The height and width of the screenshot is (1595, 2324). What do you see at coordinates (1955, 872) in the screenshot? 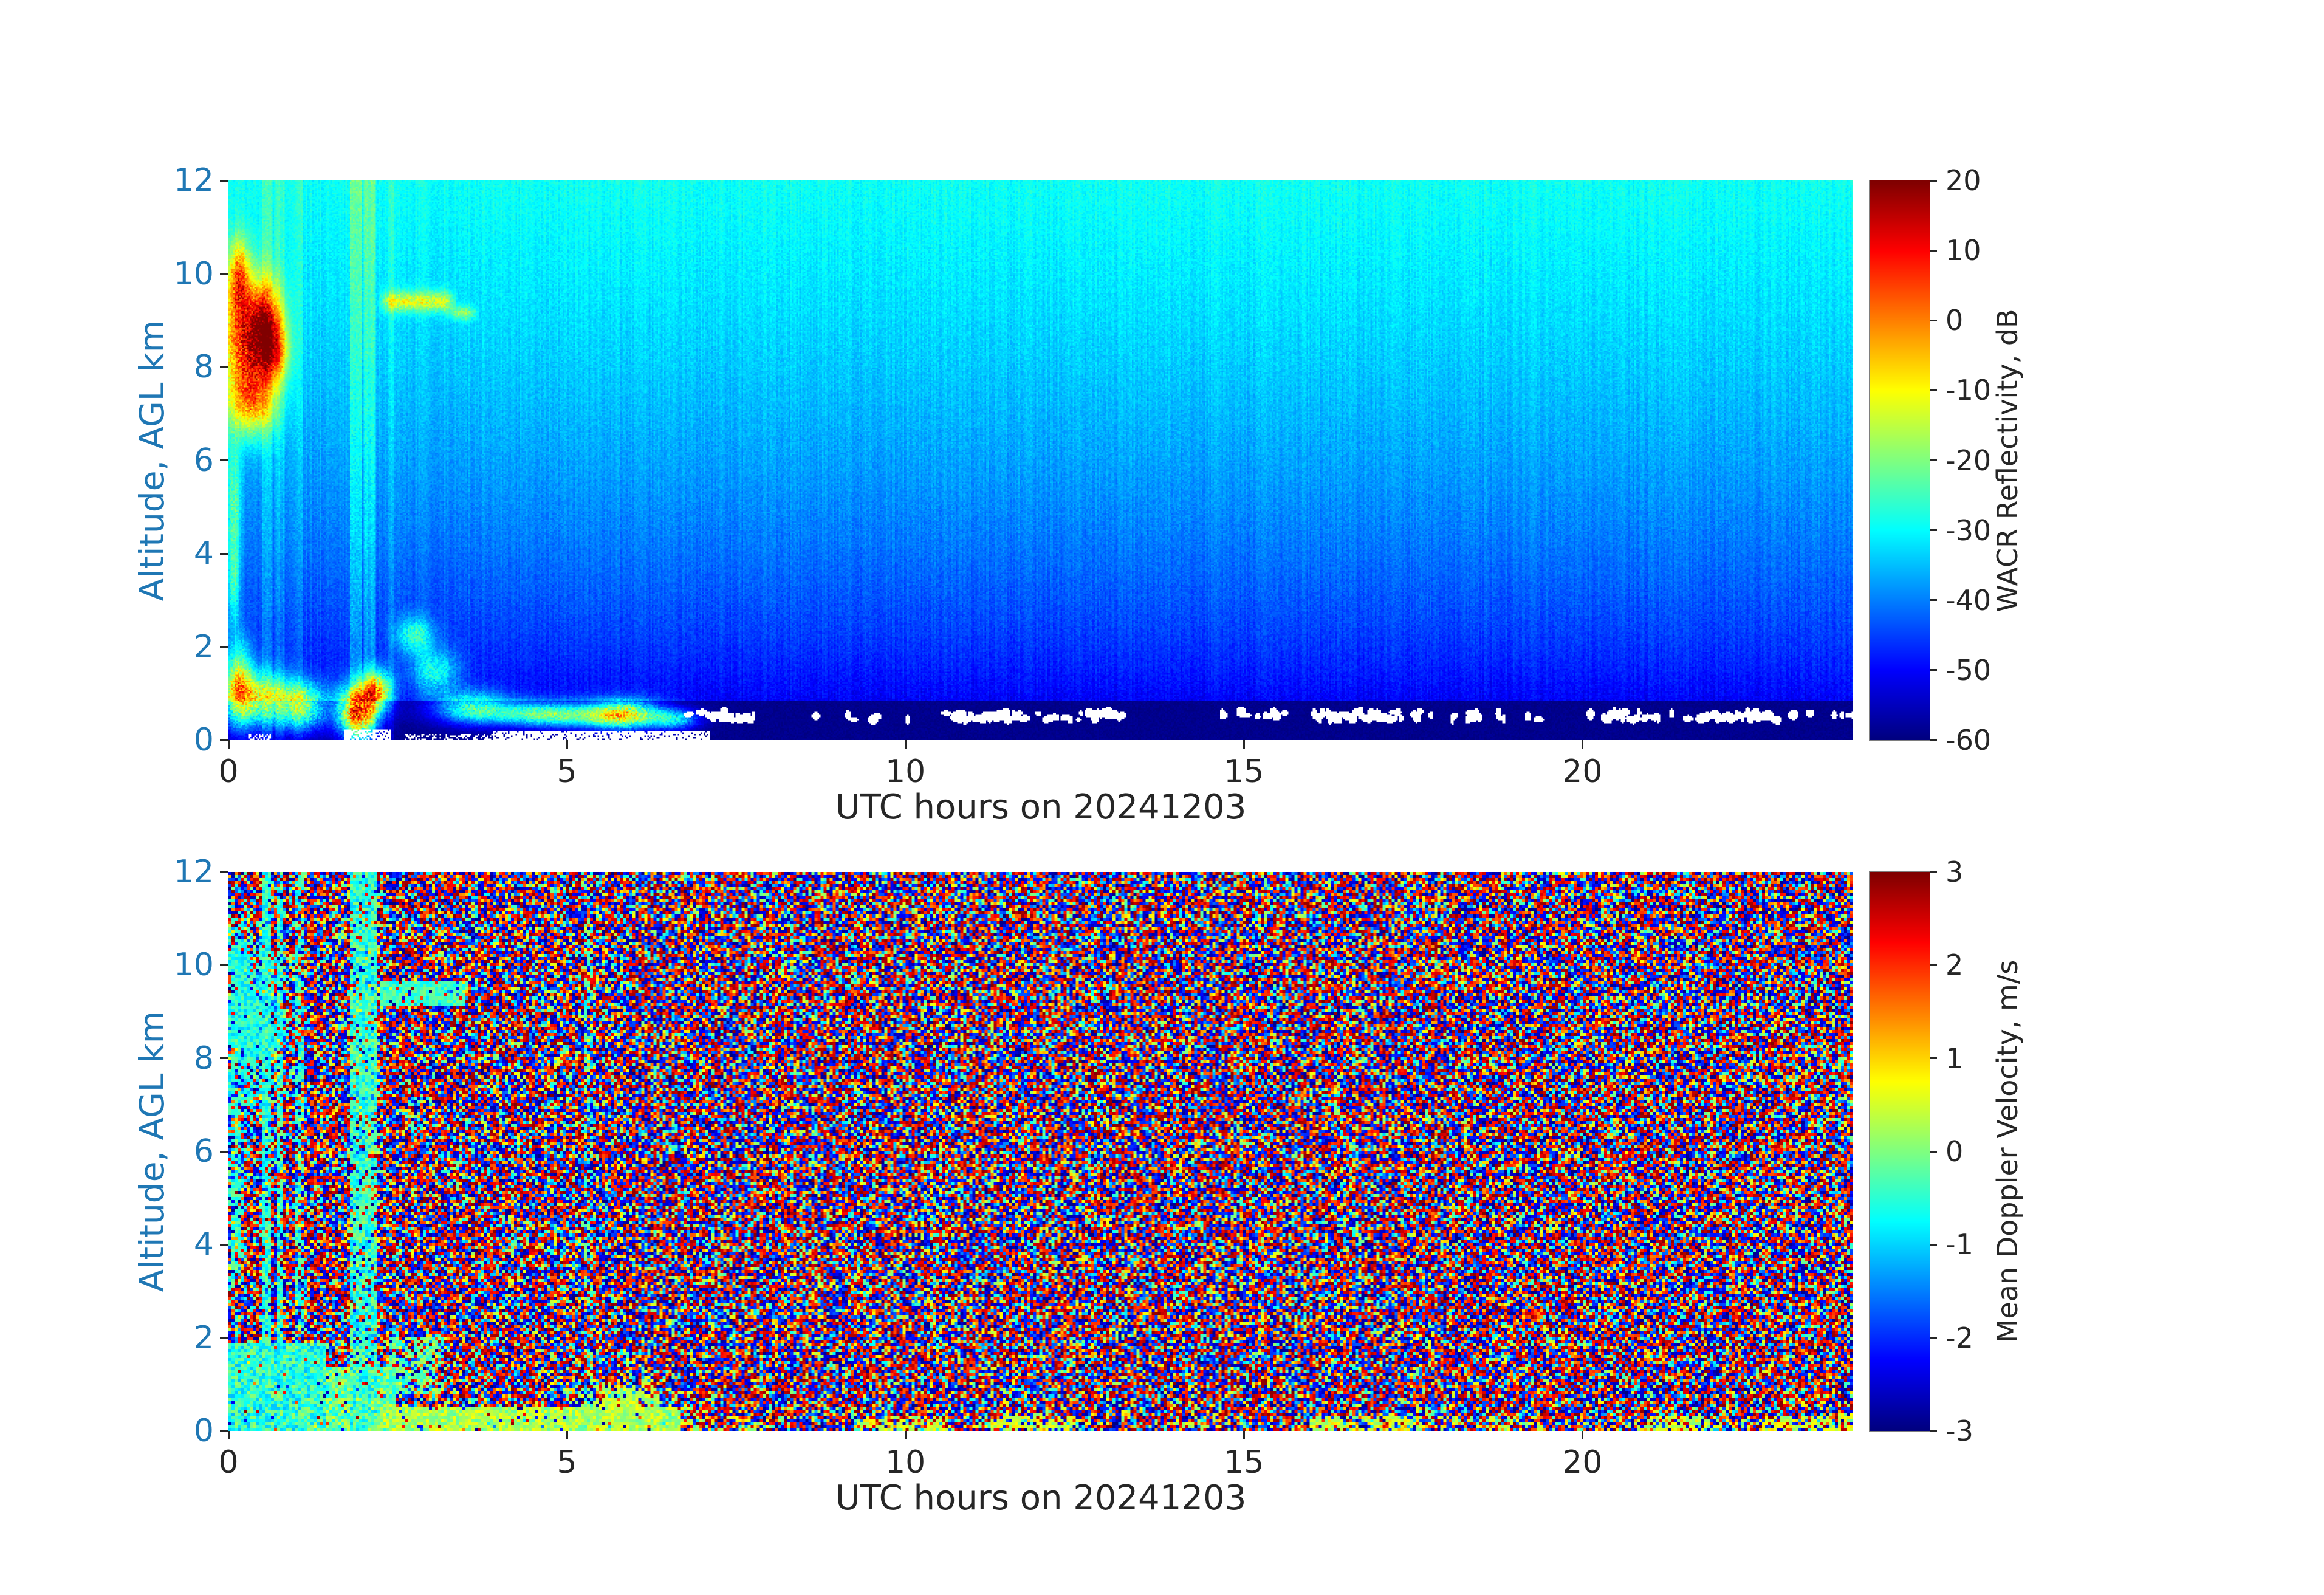
I see `colorbar-tick-label: 3` at bounding box center [1955, 872].